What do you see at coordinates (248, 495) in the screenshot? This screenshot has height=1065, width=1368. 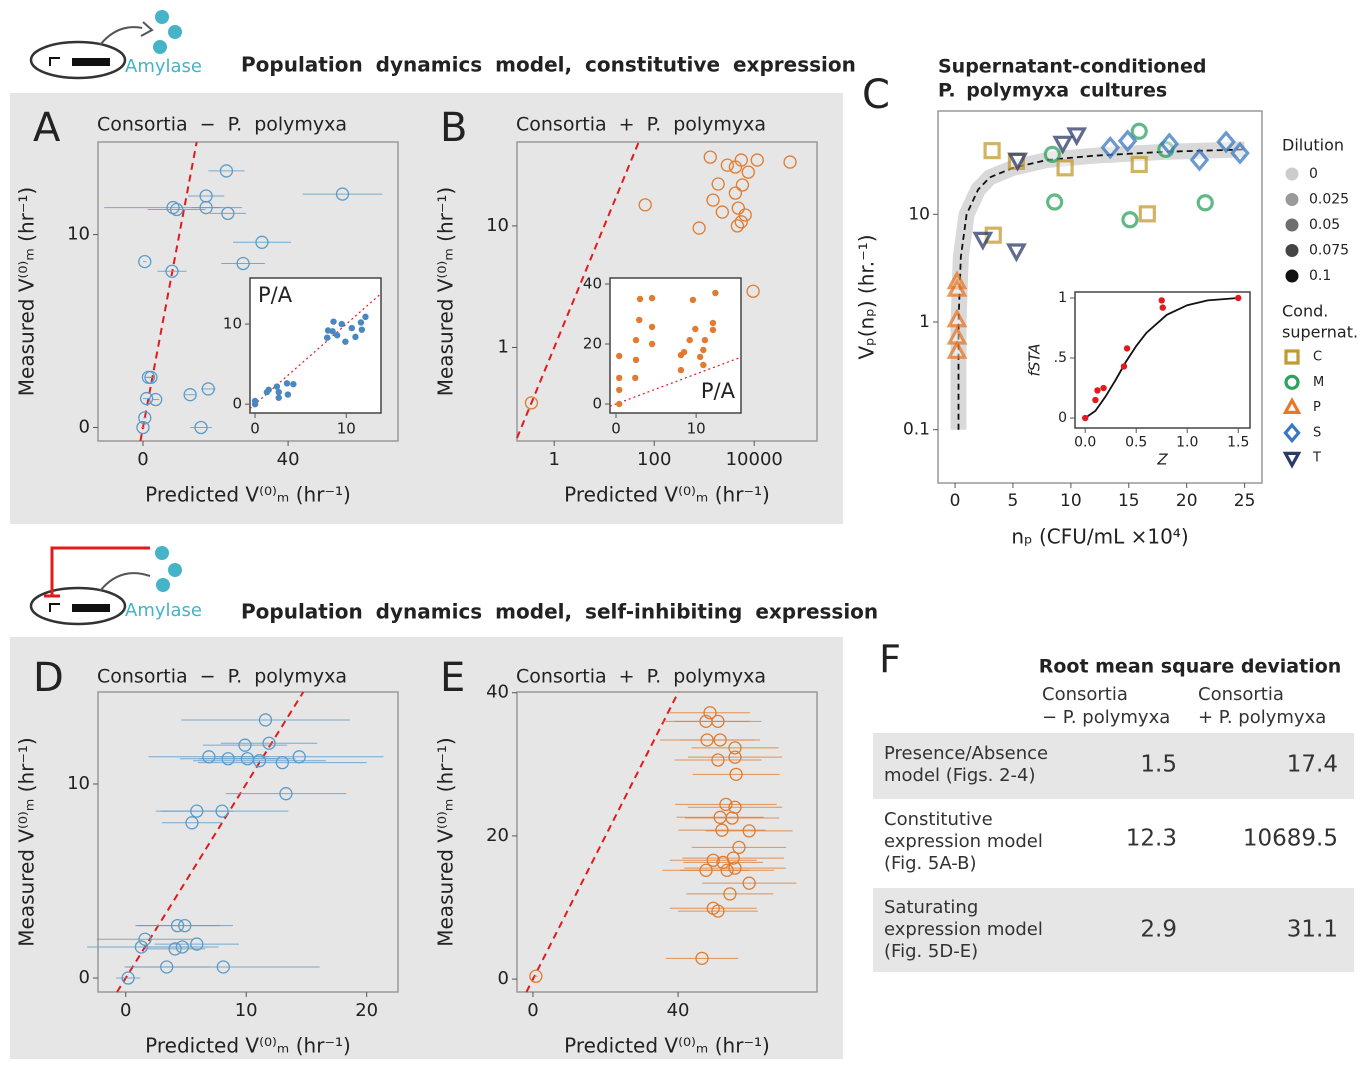 I see `x-axis-label: Predicted V⁽⁰⁾ₘ (hr⁻¹)` at bounding box center [248, 495].